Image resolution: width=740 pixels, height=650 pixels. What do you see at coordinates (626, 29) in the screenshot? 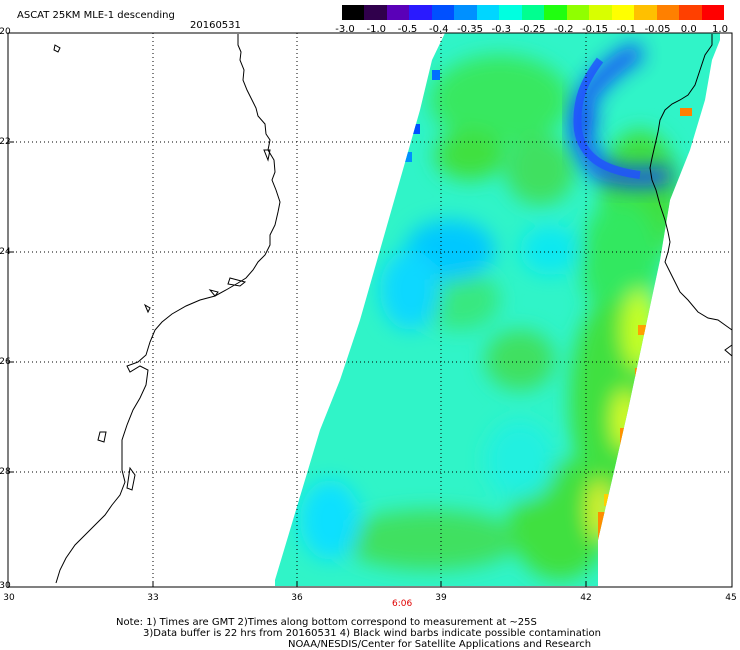
I see `colorbar-label: -0.1` at bounding box center [626, 29].